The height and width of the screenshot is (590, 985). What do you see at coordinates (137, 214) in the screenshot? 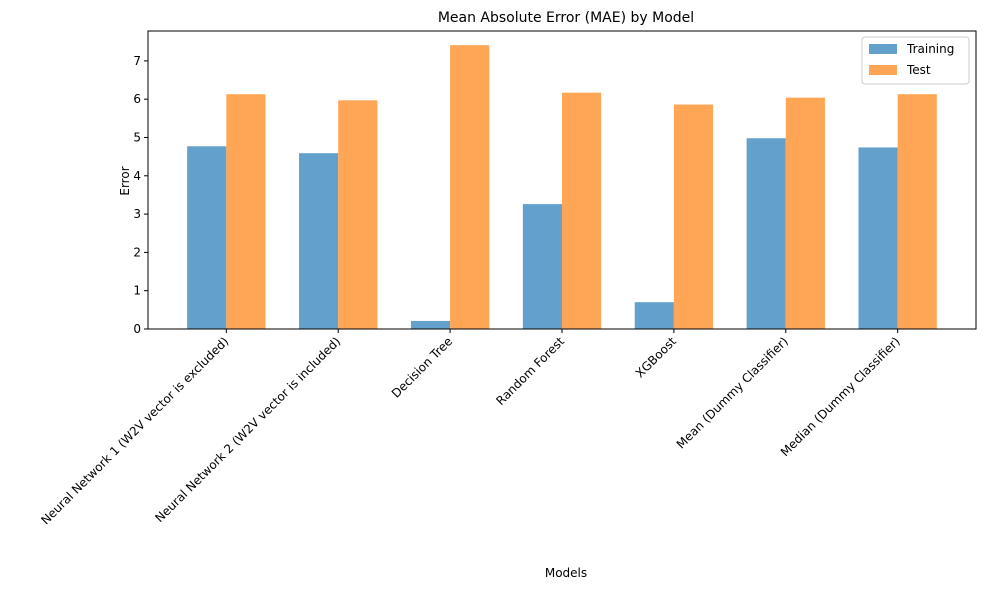
I see `y-tick-label-3: 3` at bounding box center [137, 214].